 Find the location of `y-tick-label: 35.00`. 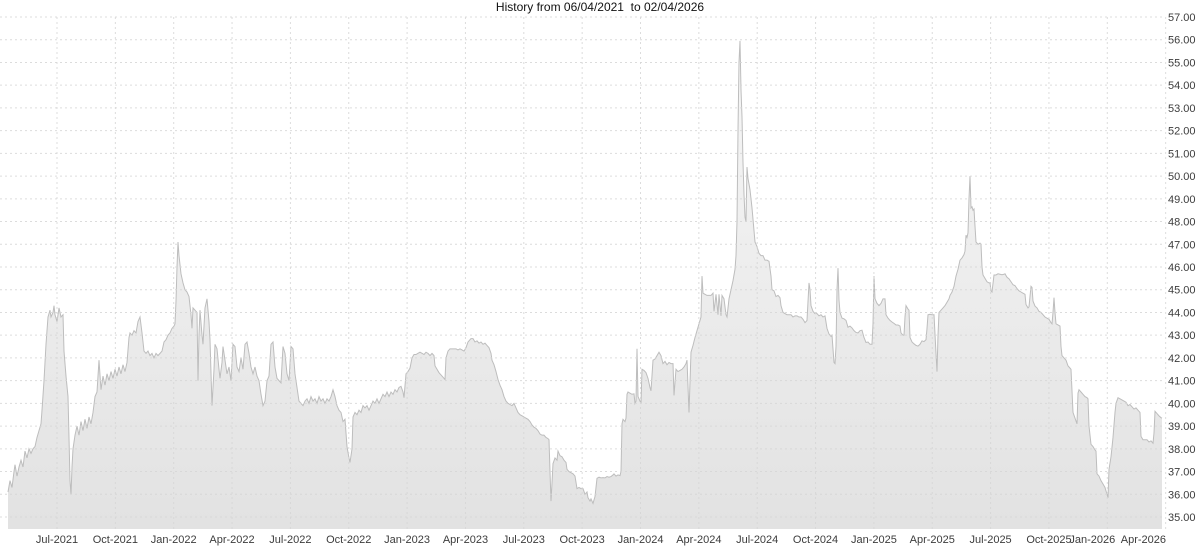

y-tick-label: 35.00 is located at coordinates (1182, 518).